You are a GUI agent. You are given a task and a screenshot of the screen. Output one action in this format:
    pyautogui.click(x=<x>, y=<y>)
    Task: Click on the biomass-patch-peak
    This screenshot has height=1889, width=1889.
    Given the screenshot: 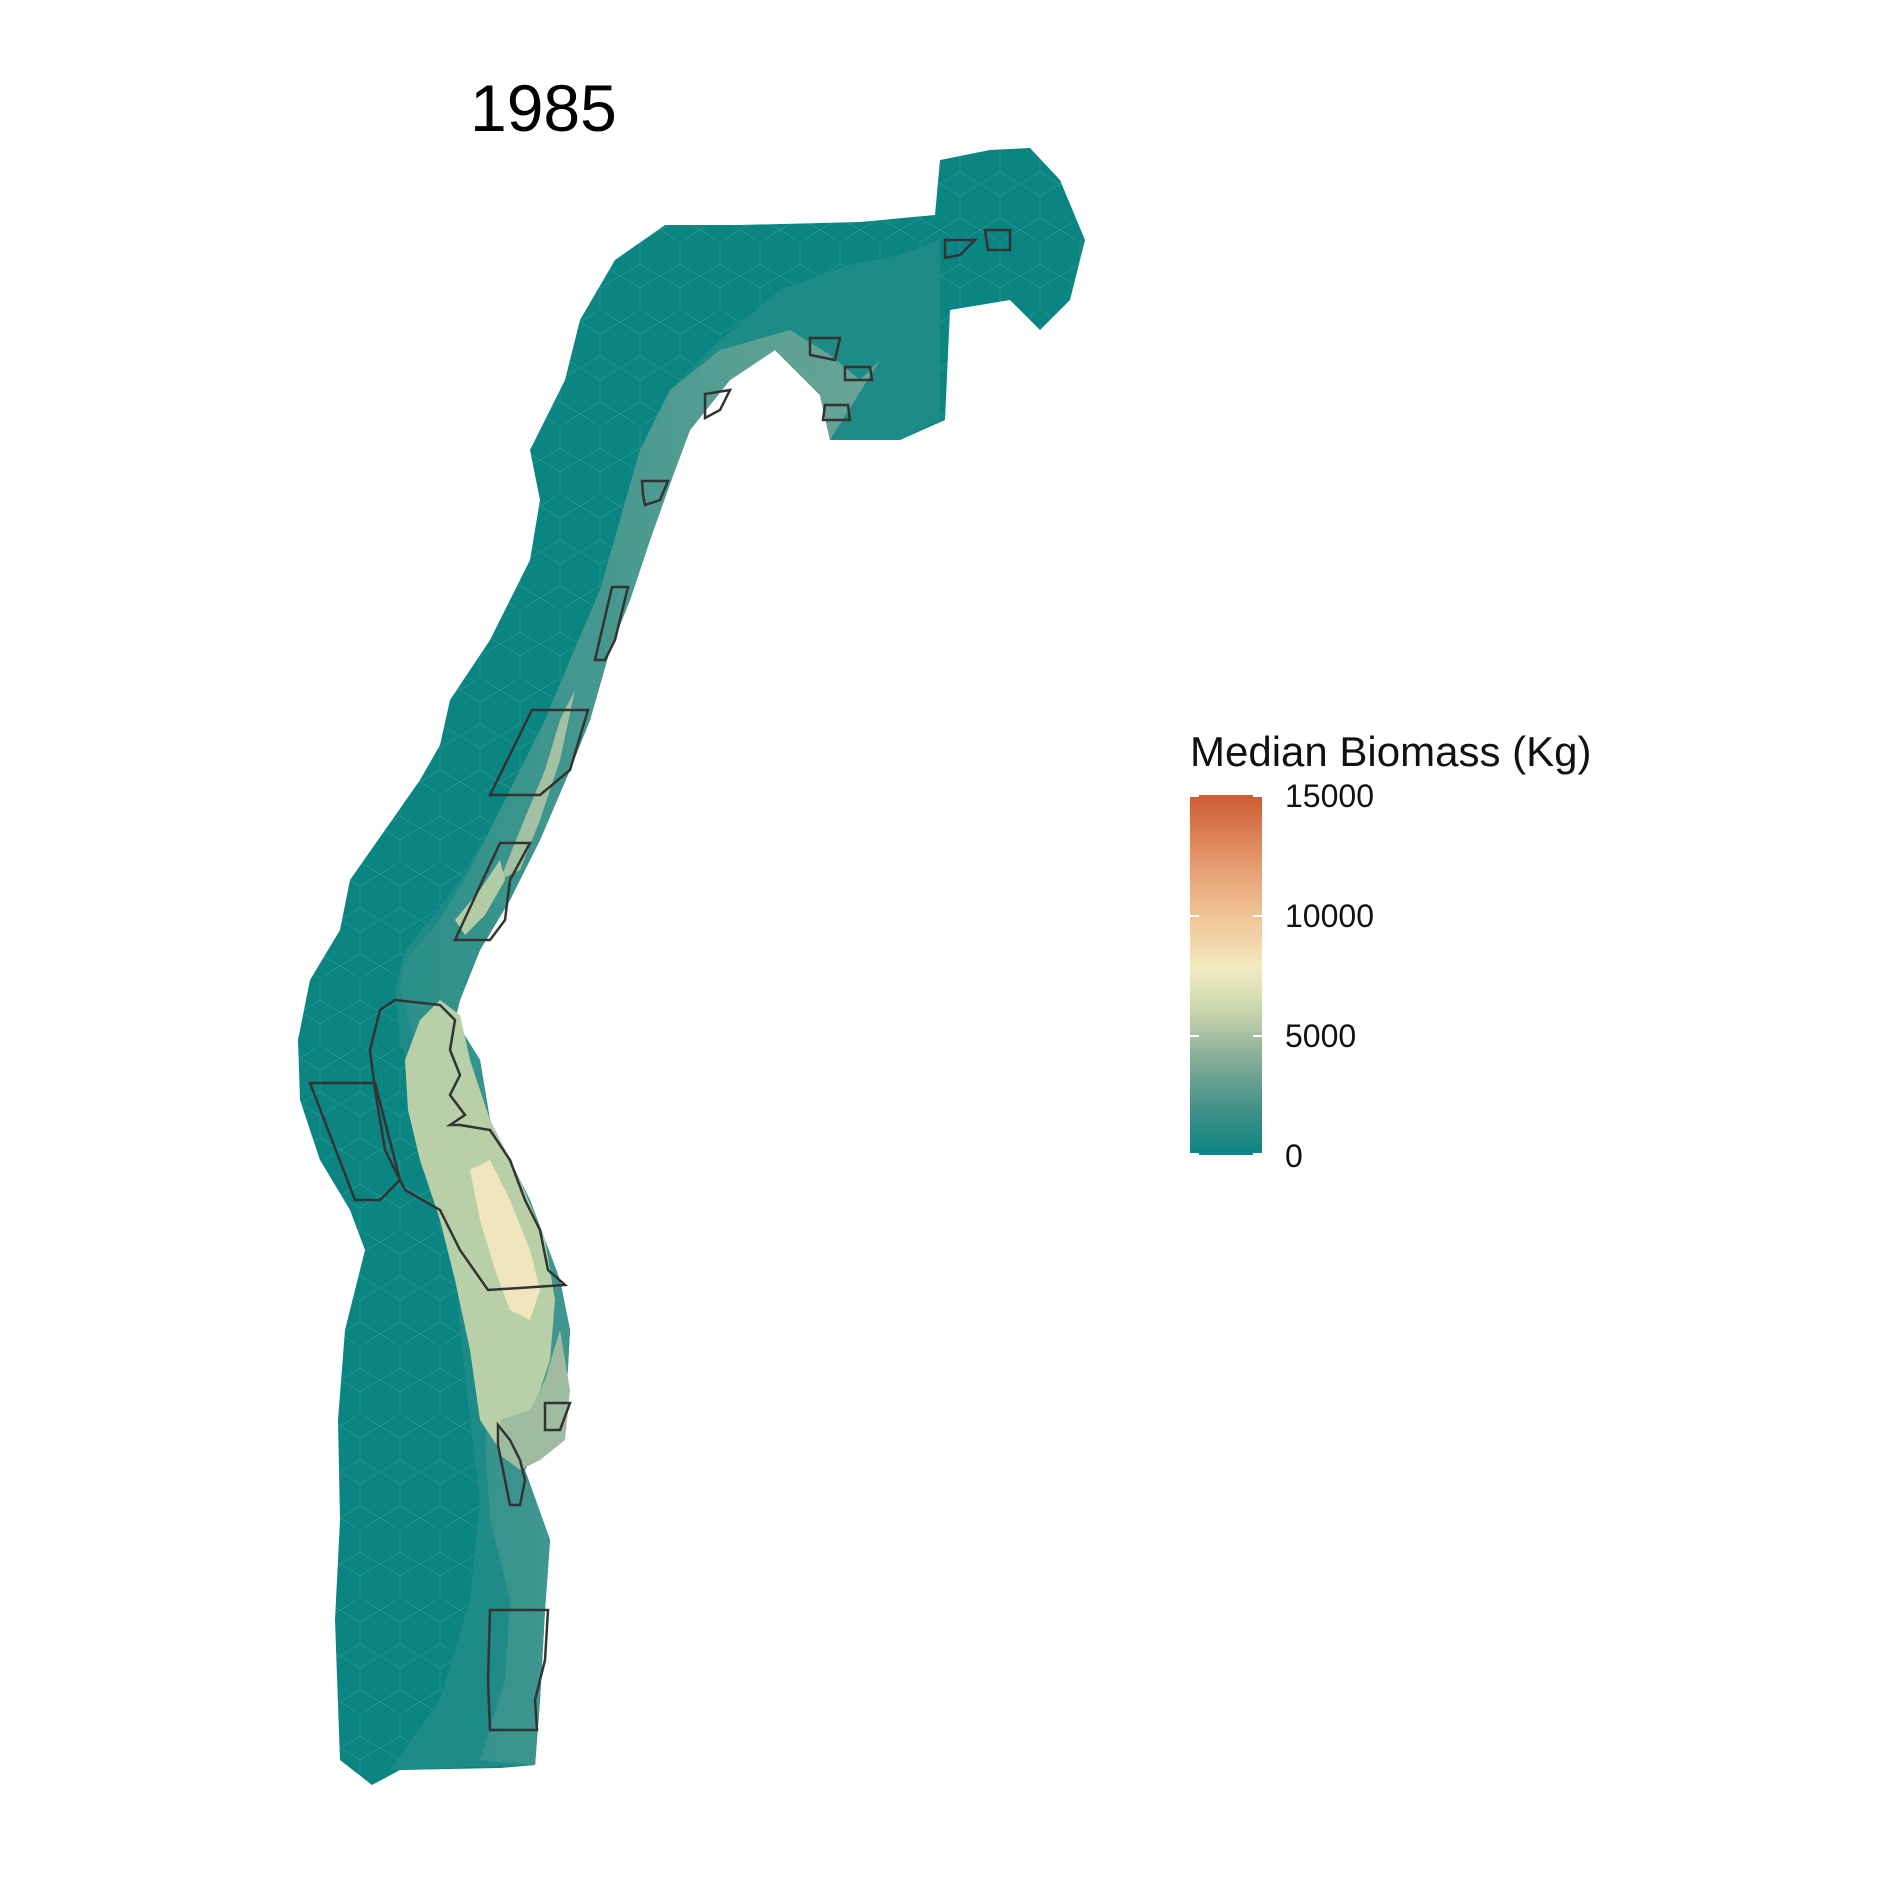 What is the action you would take?
    pyautogui.click(x=505, y=1240)
    